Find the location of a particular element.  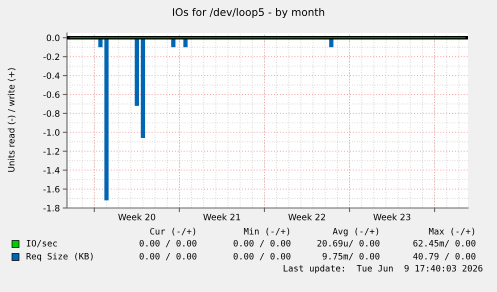

x-tick-label: Week 20 is located at coordinates (137, 217).